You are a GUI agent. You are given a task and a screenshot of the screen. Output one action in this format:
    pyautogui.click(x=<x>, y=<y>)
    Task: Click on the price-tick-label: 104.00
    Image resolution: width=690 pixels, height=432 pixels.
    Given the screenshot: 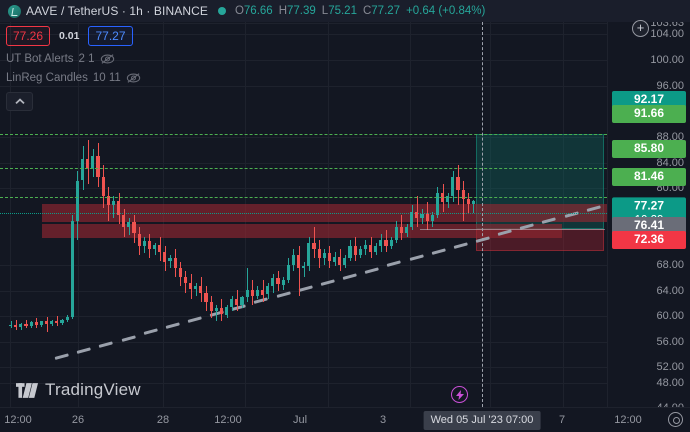 What is the action you would take?
    pyautogui.click(x=667, y=34)
    